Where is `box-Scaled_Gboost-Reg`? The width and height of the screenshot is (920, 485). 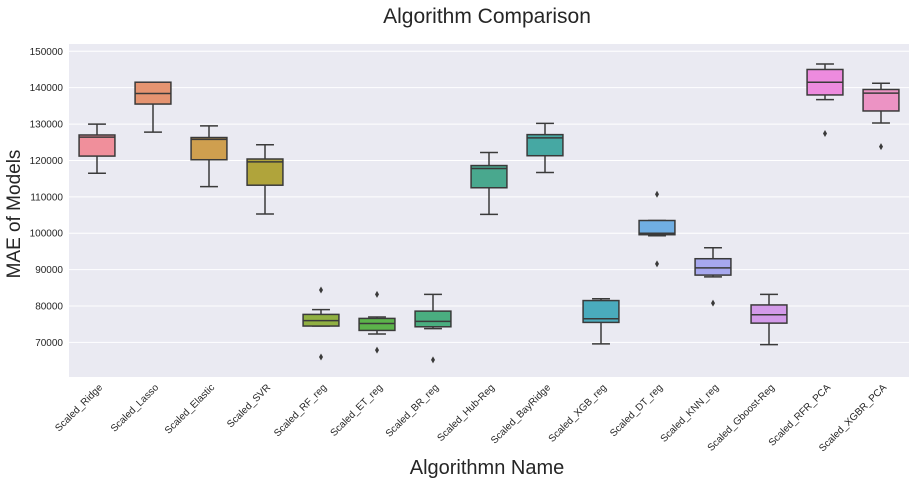
box-Scaled_Gboost-Reg is located at coordinates (769, 319).